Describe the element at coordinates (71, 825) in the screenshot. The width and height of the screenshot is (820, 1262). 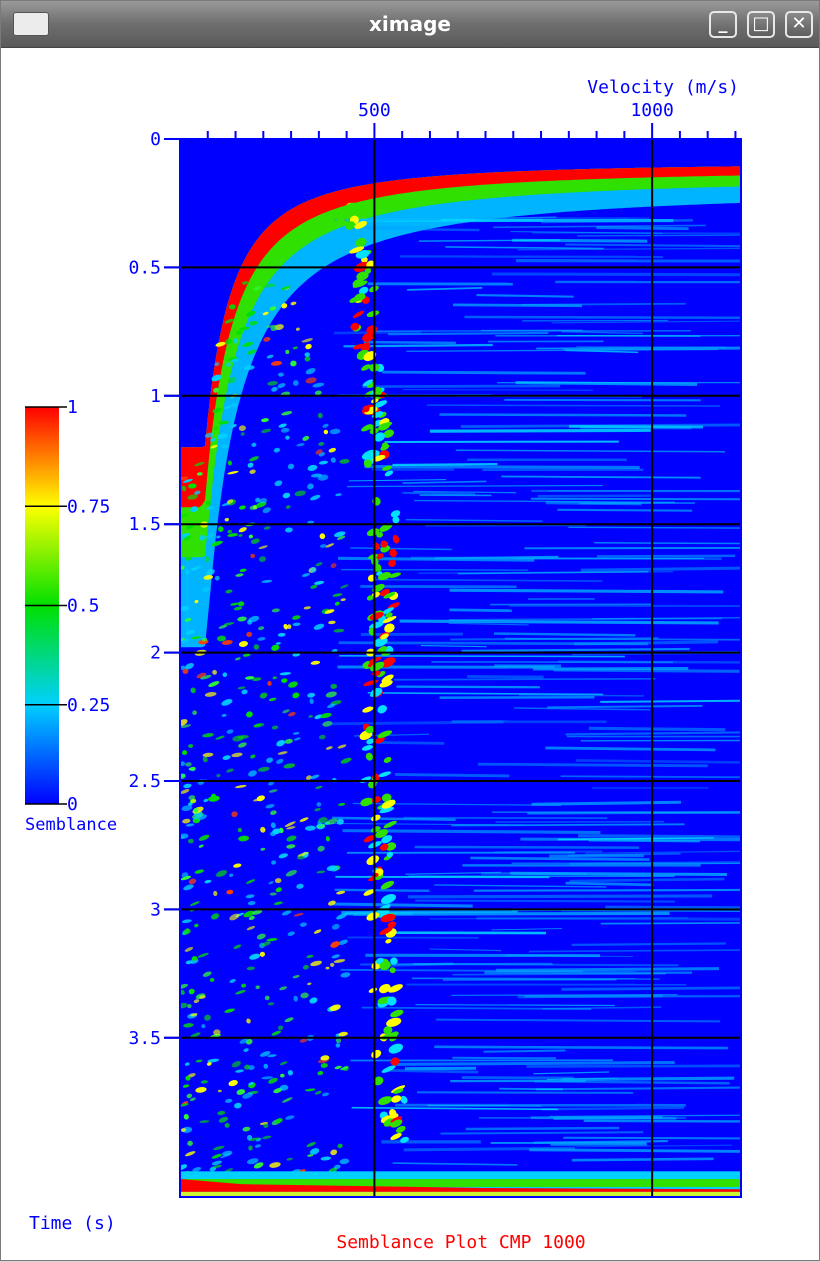
I see `colorbar-label: Semblance` at that location.